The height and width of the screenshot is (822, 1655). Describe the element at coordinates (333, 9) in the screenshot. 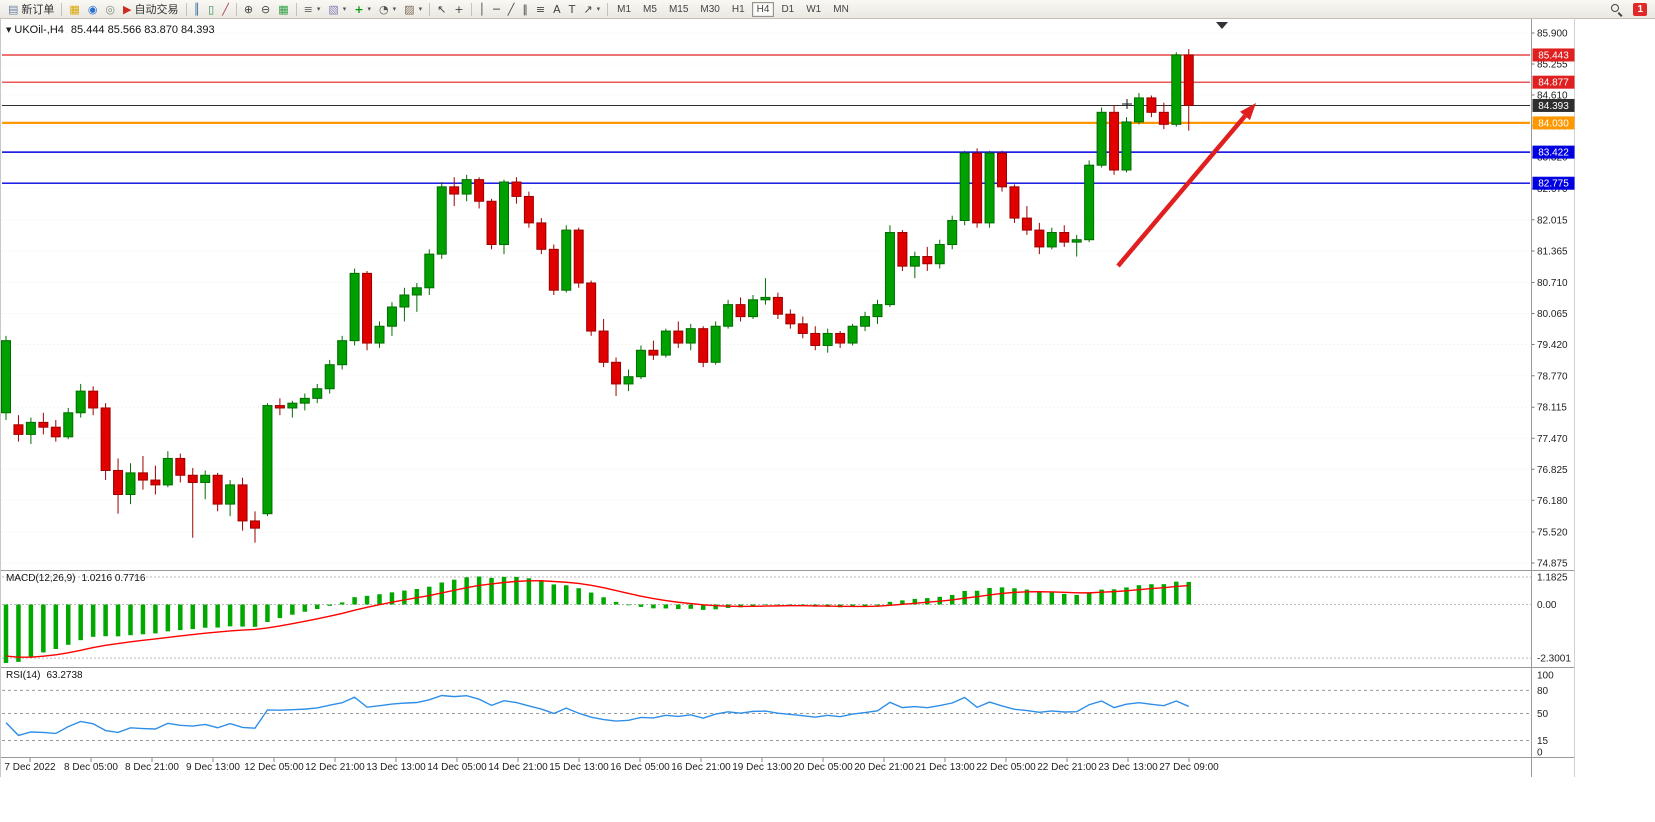

I see `profiles-icon: ▧` at that location.